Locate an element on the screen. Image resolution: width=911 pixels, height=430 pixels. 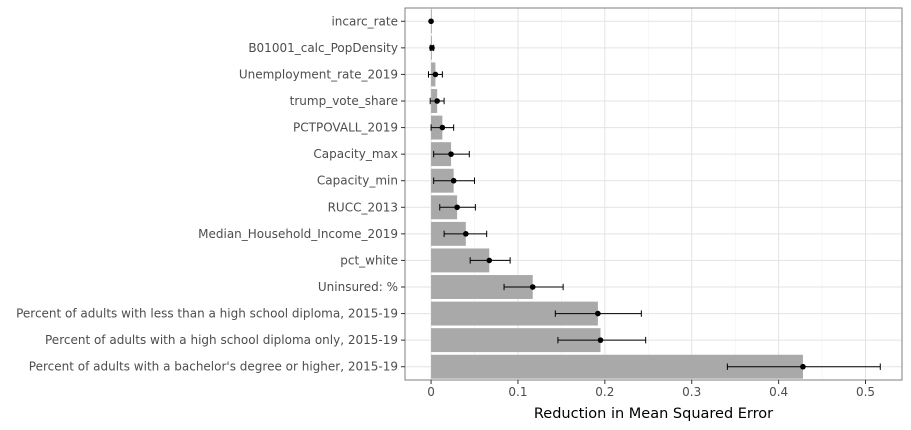
x-tick-label: 0.2 is located at coordinates (604, 392).